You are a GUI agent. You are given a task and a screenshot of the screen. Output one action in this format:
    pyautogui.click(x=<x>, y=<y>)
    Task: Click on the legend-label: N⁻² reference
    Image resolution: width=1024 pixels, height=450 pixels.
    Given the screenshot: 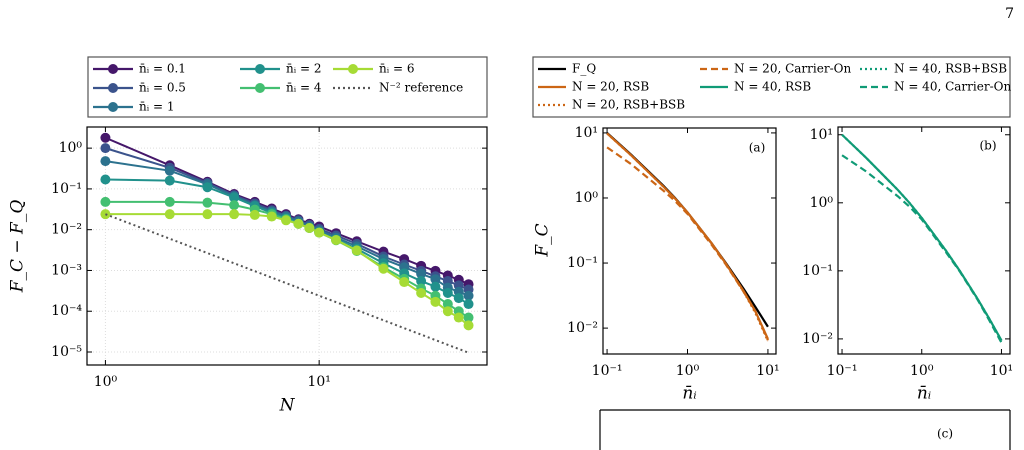 What is the action you would take?
    pyautogui.click(x=421, y=88)
    